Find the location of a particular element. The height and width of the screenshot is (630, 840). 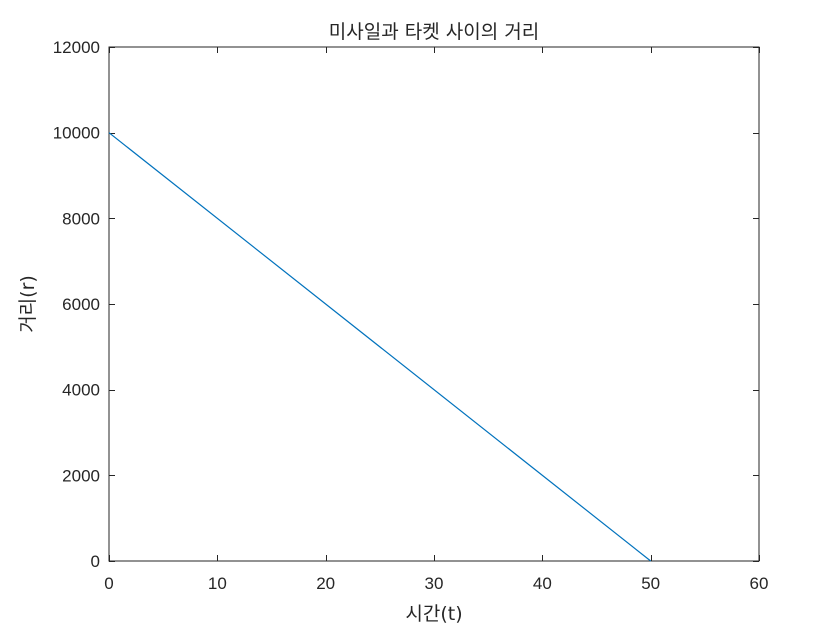

chart-title: 미사일과 타켓 사이의 거리 is located at coordinates (434, 32).